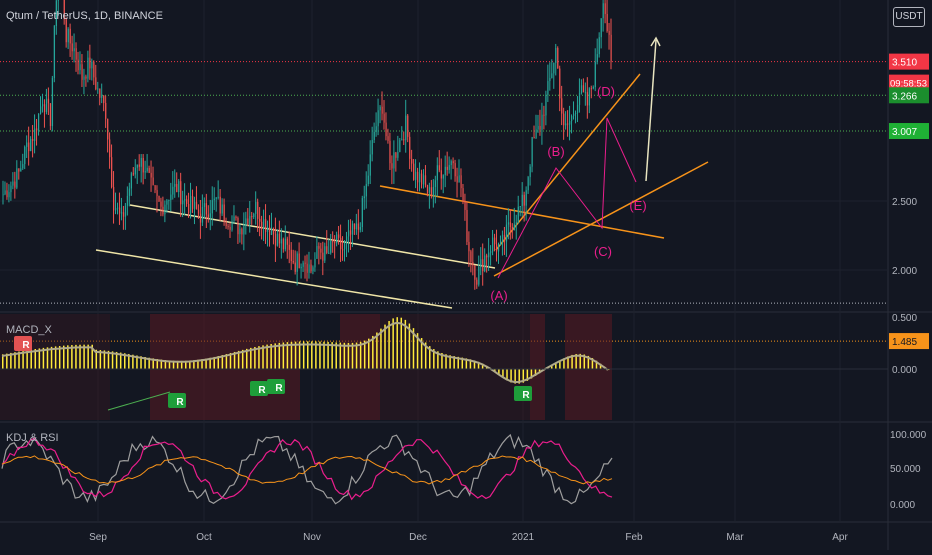 The image size is (932, 555). Describe the element at coordinates (909, 17) in the screenshot. I see `currency-button: USDT` at that location.